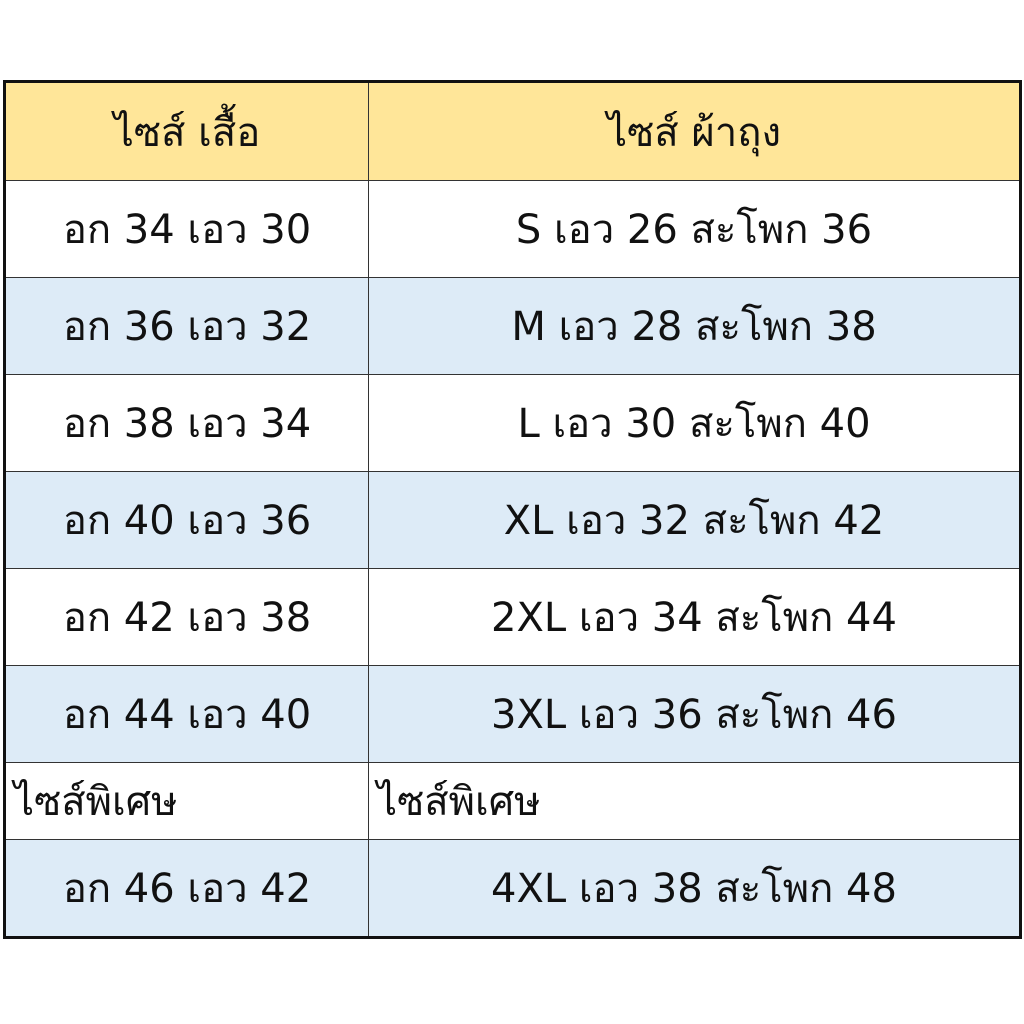 This screenshot has height=1024, width=1024. I want to click on header-row: ไซส์ เสื้อ ไซส์ ผ้าถุง, so click(512, 131).